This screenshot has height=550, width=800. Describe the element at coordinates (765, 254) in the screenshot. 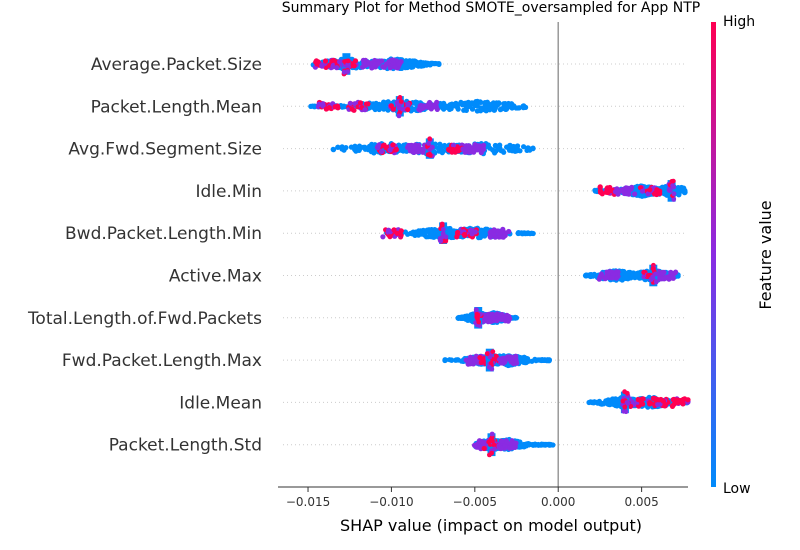

I see `colorbar-title: Feature value` at that location.